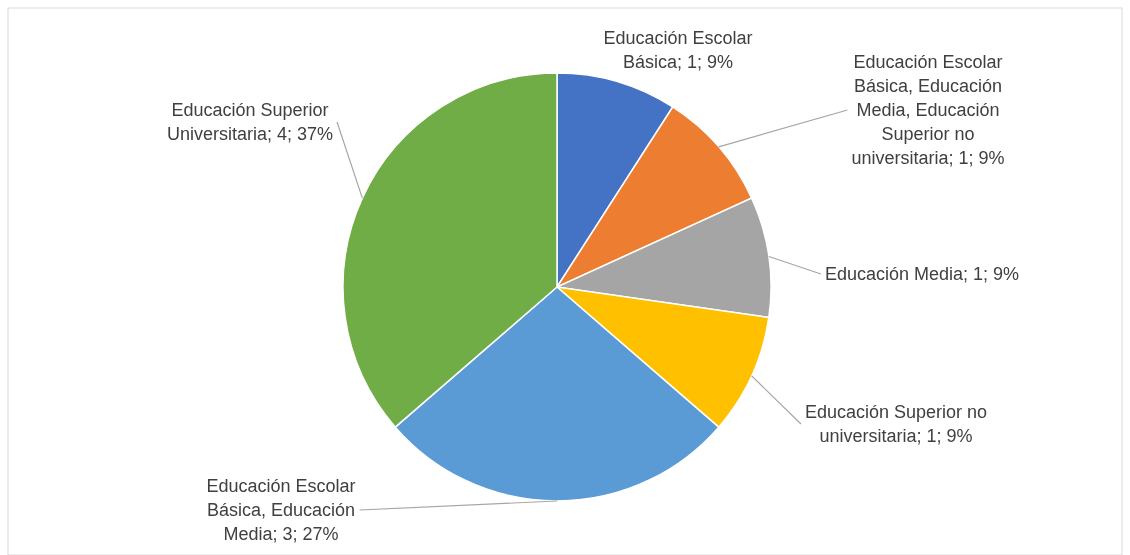  What do you see at coordinates (281, 510) in the screenshot?
I see `slice-label: Educación Escolar Básica, Educación Media; 3; 27%` at bounding box center [281, 510].